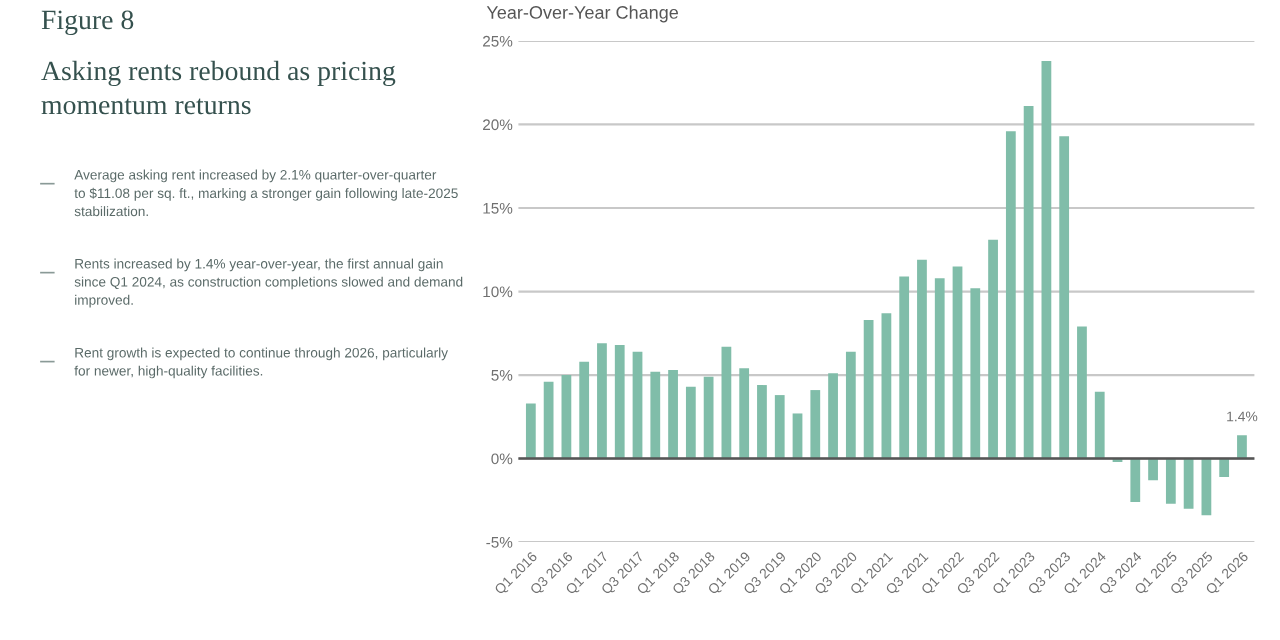  I want to click on text: Asking rents rebound as pricing momentum returns, so click(218, 87).